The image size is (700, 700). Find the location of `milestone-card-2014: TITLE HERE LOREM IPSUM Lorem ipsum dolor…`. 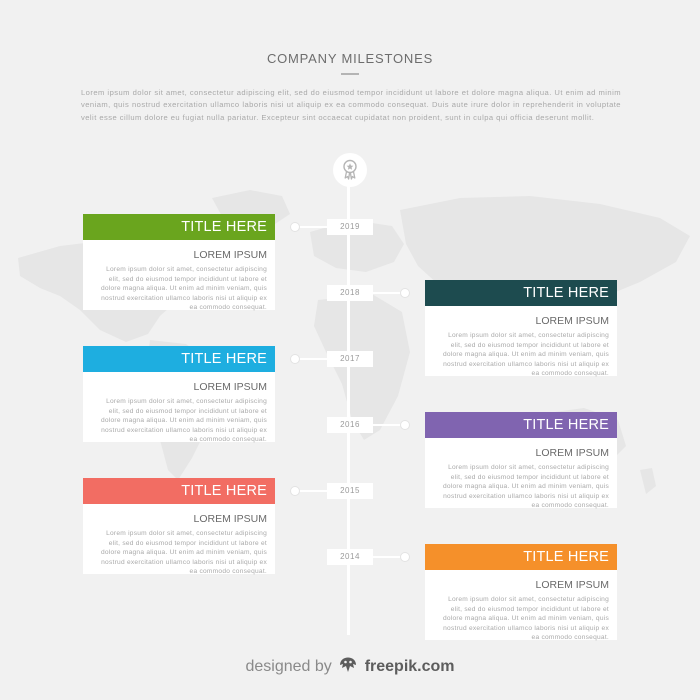

milestone-card-2014: TITLE HERE LOREM IPSUM Lorem ipsum dolor… is located at coordinates (521, 593).